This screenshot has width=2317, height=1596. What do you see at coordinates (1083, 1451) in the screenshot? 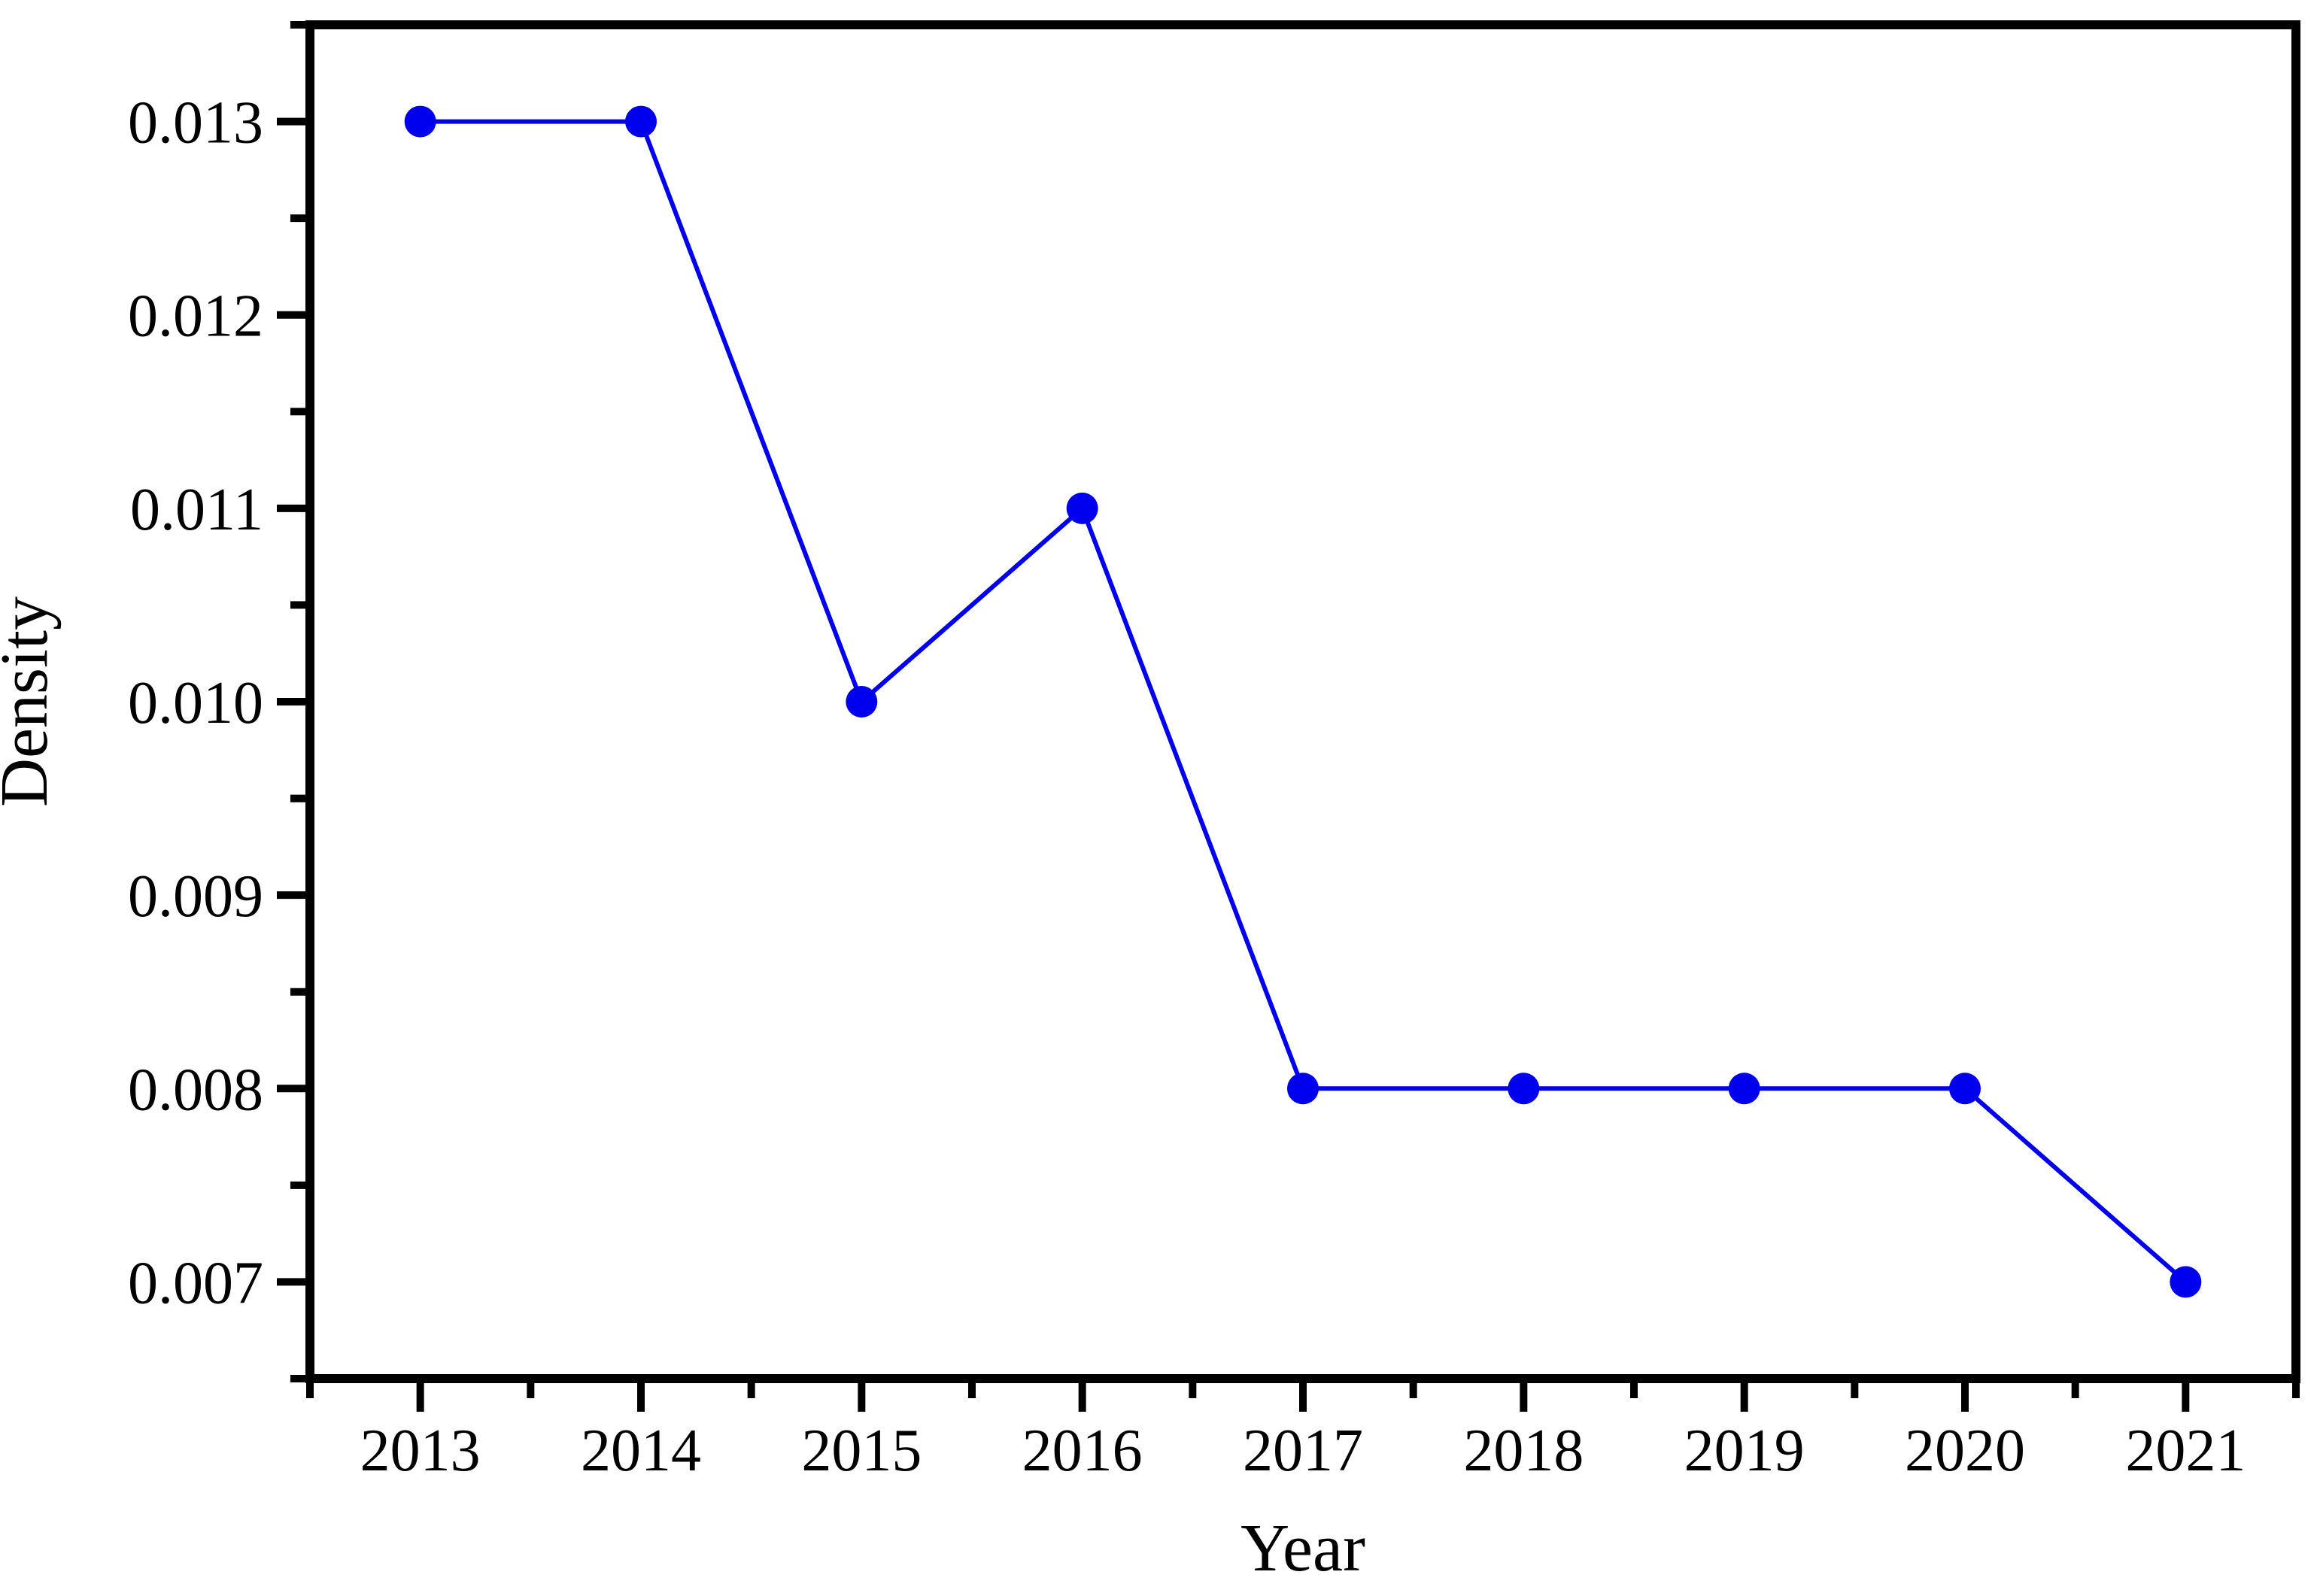
I see `x-tick-label: 2016` at bounding box center [1083, 1451].